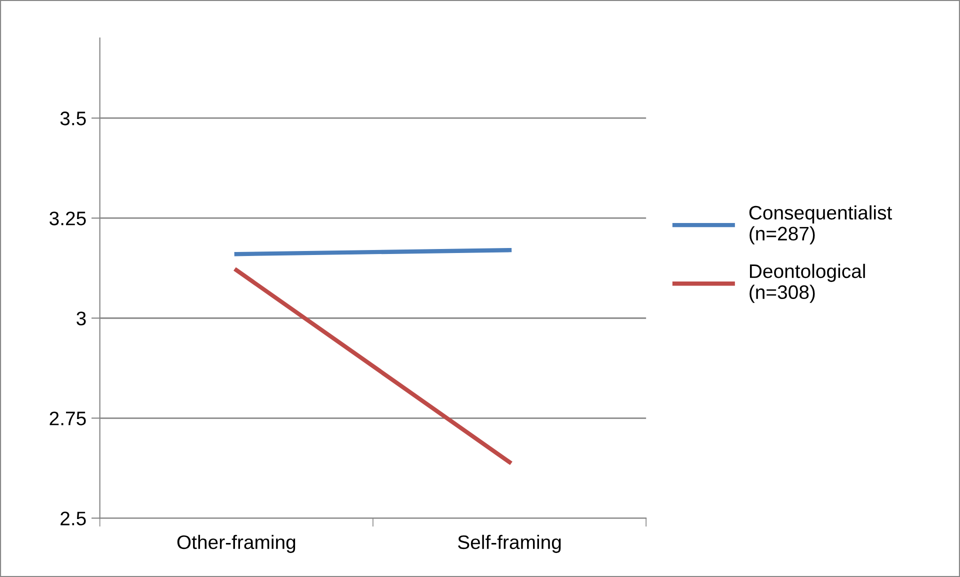 The image size is (960, 577). What do you see at coordinates (236, 543) in the screenshot?
I see `x-tick-label: Other-framing` at bounding box center [236, 543].